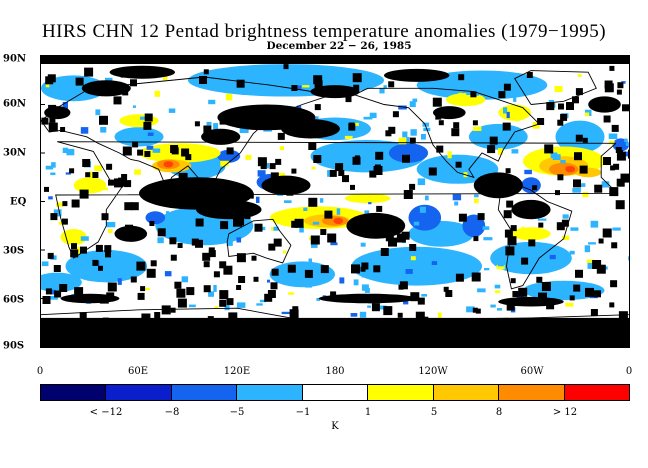 The width and height of the screenshot is (648, 468). What do you see at coordinates (433, 371) in the screenshot?
I see `lon-label-120w: 120W` at bounding box center [433, 371].